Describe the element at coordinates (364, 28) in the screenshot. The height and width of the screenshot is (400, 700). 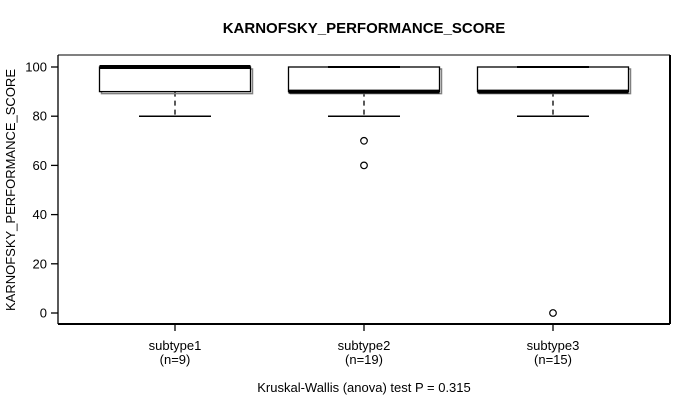
I see `chart-title: KARNOFSKY_PERFORMANCE_SCORE` at that location.